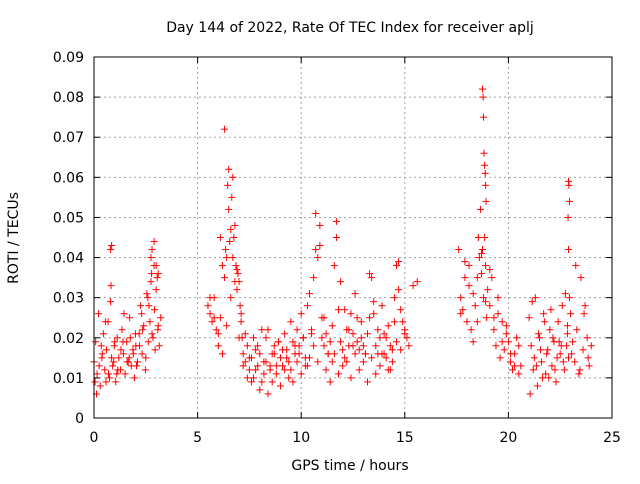 This screenshot has height=484, width=640. I want to click on y-tick-label: 0.09, so click(68, 58).